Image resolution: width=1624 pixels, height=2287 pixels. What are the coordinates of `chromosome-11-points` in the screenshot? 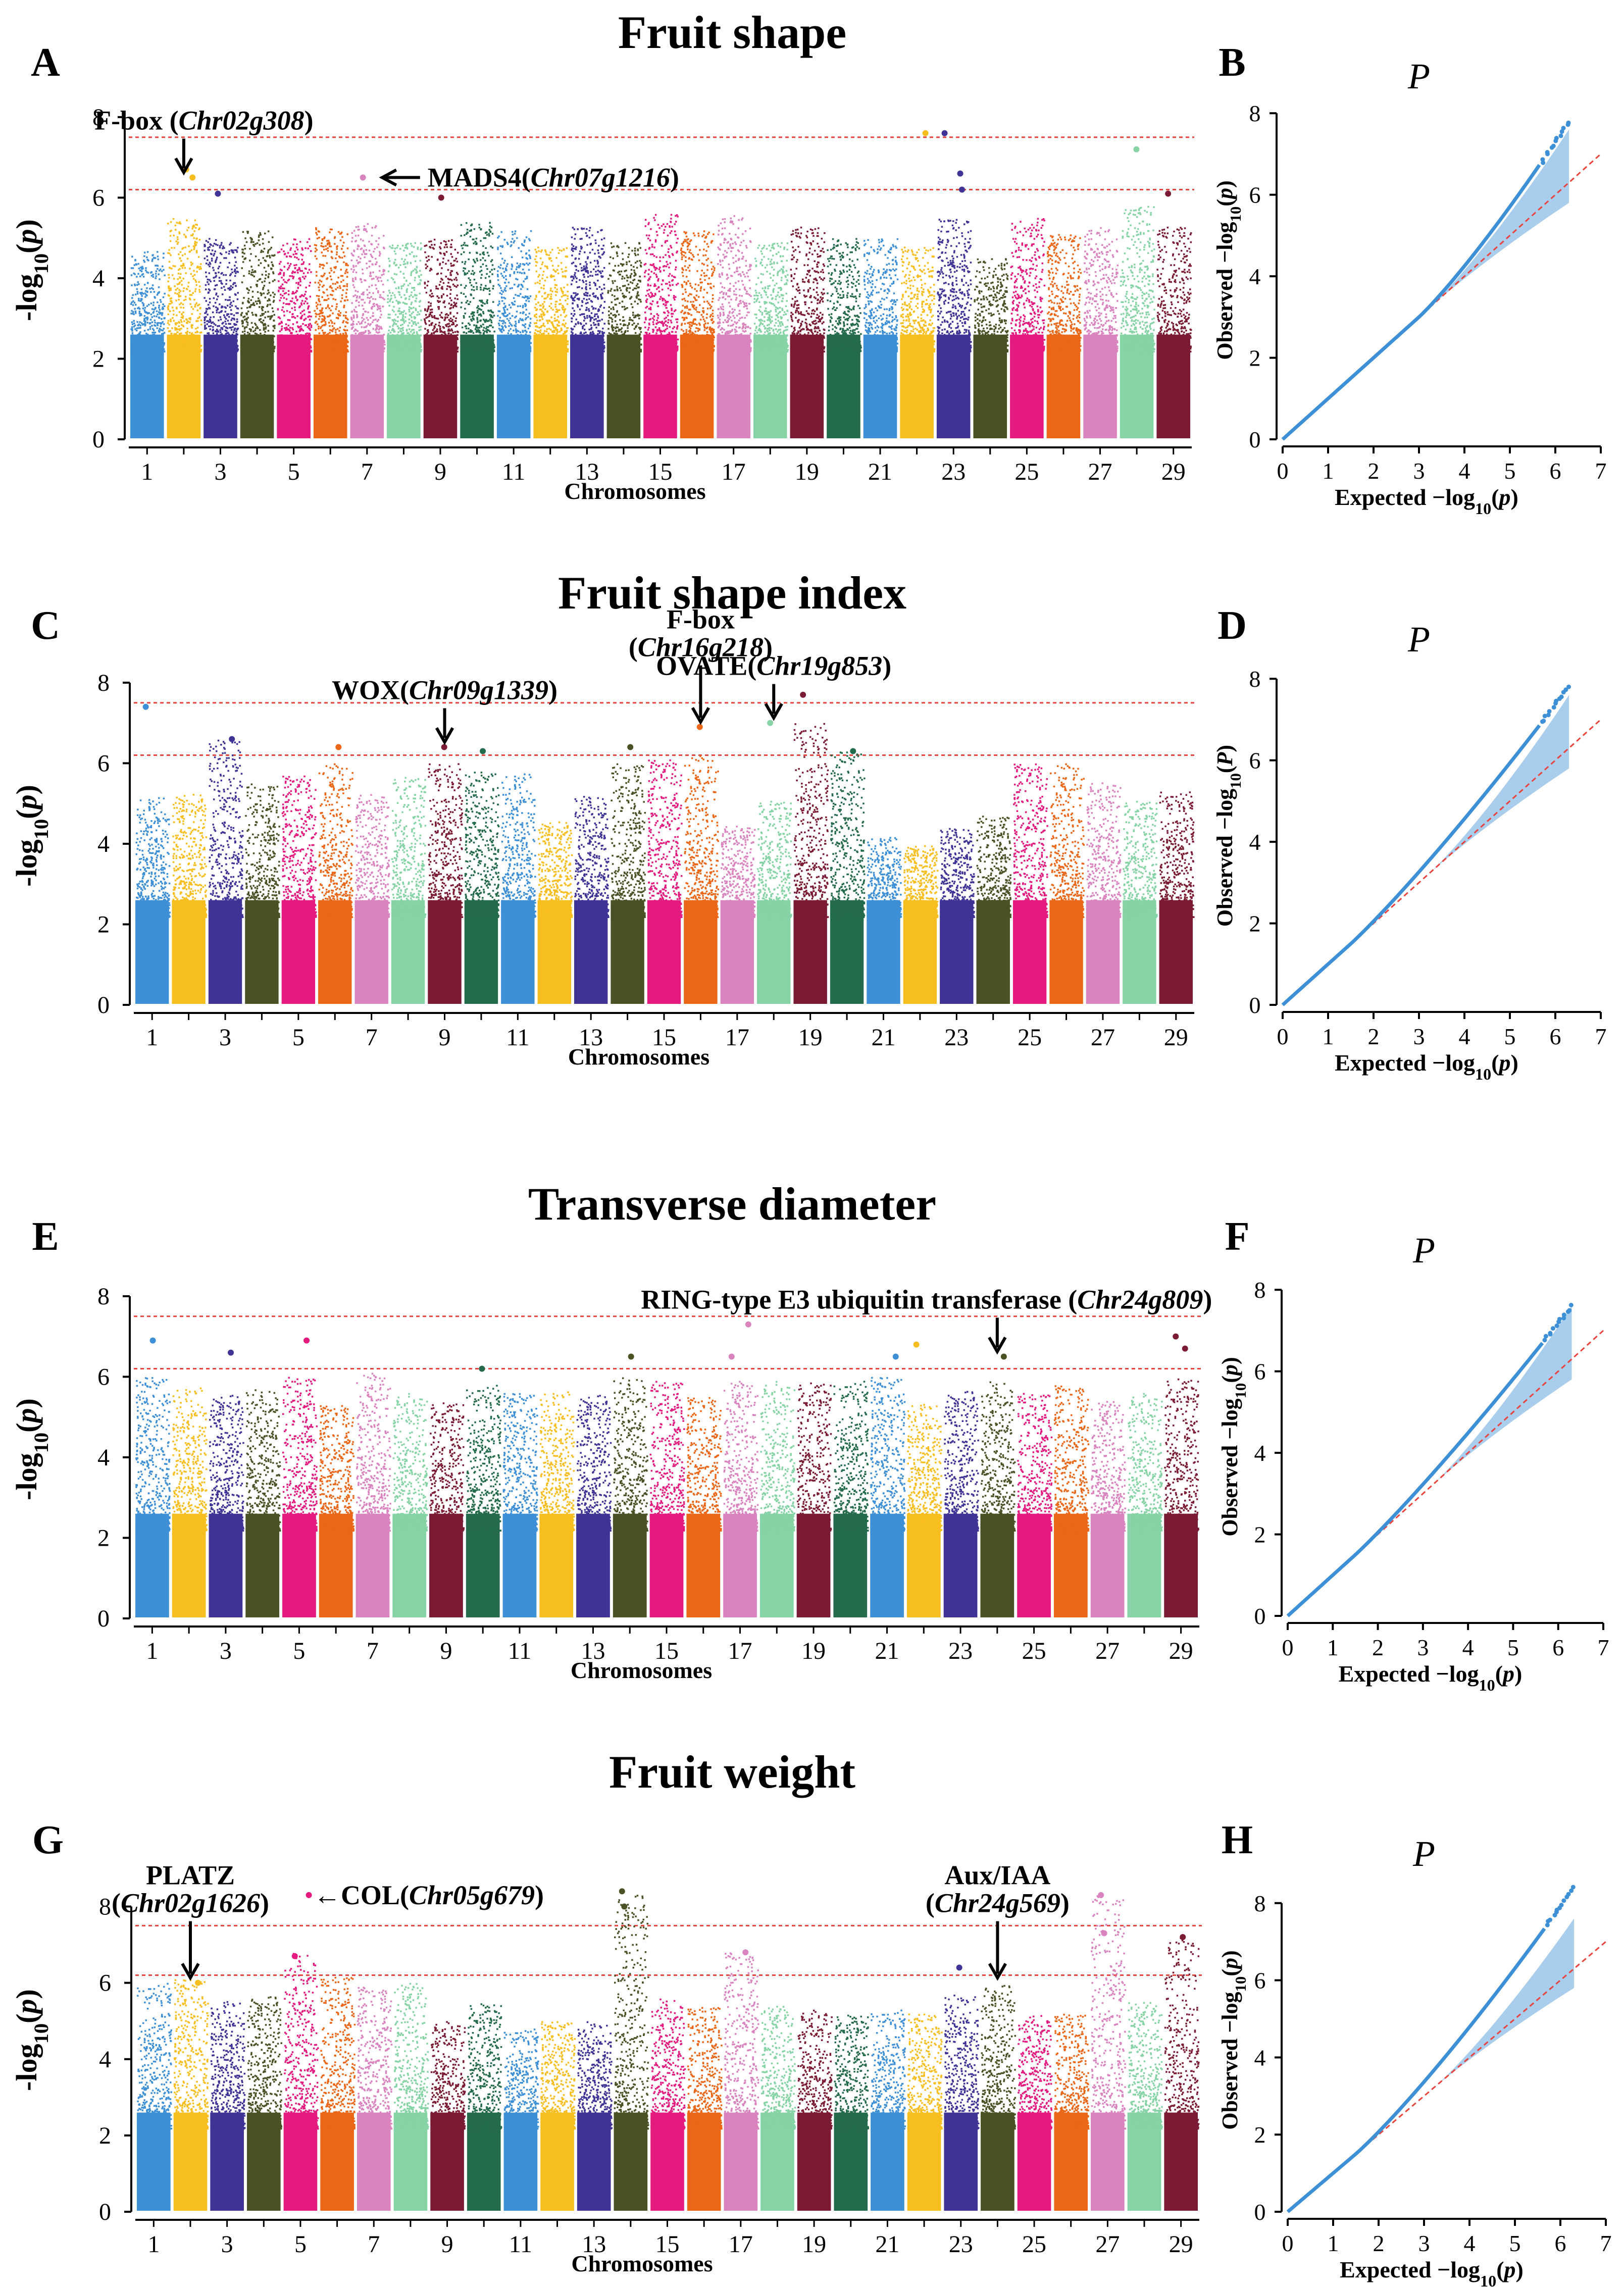 It's located at (520, 1505).